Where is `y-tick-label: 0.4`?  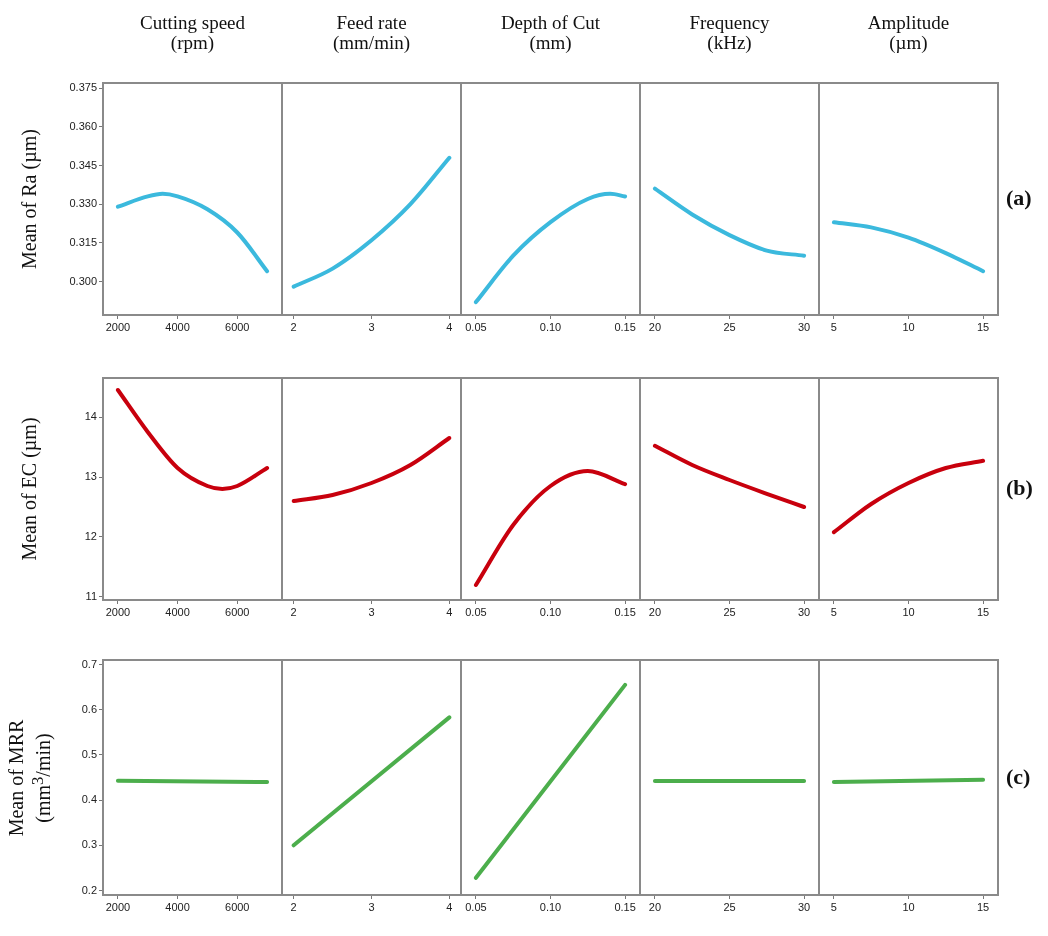 y-tick-label: 0.4 is located at coordinates (89, 799).